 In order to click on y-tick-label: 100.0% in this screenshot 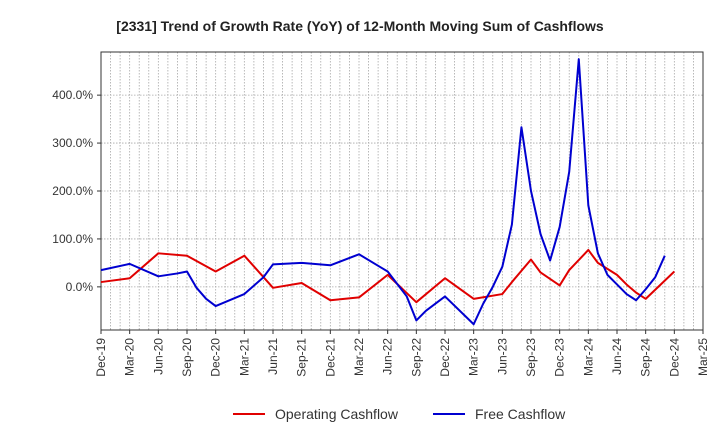, I will do `click(72, 239)`.